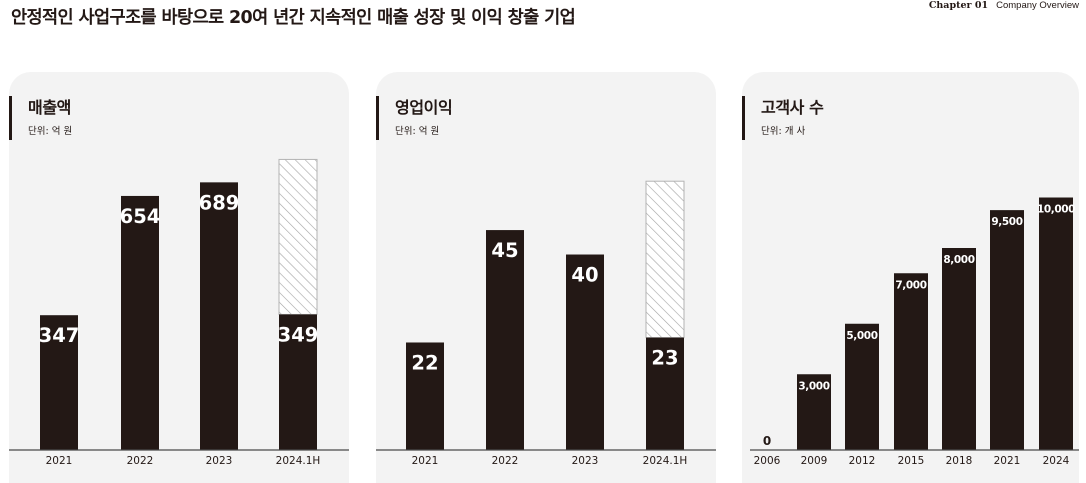 This screenshot has width=1086, height=483. What do you see at coordinates (140, 322) in the screenshot?
I see `revenue-bar-2022` at bounding box center [140, 322].